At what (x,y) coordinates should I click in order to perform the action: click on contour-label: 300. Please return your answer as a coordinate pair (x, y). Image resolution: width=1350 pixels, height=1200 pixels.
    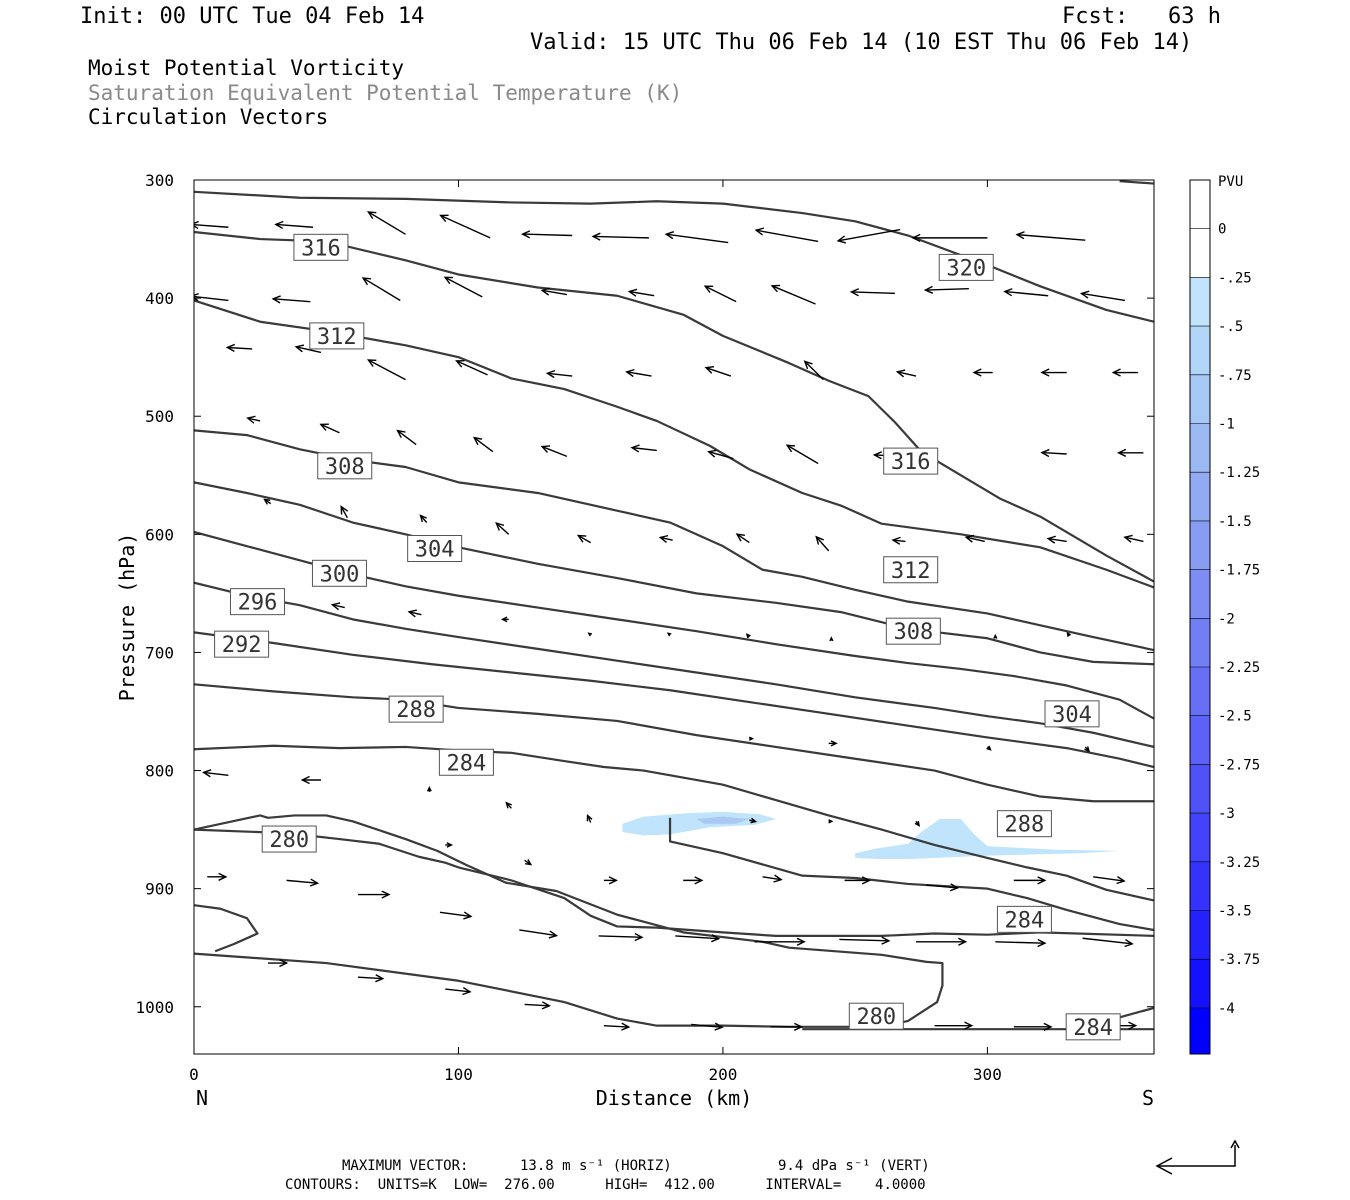
    Looking at the image, I should click on (339, 573).